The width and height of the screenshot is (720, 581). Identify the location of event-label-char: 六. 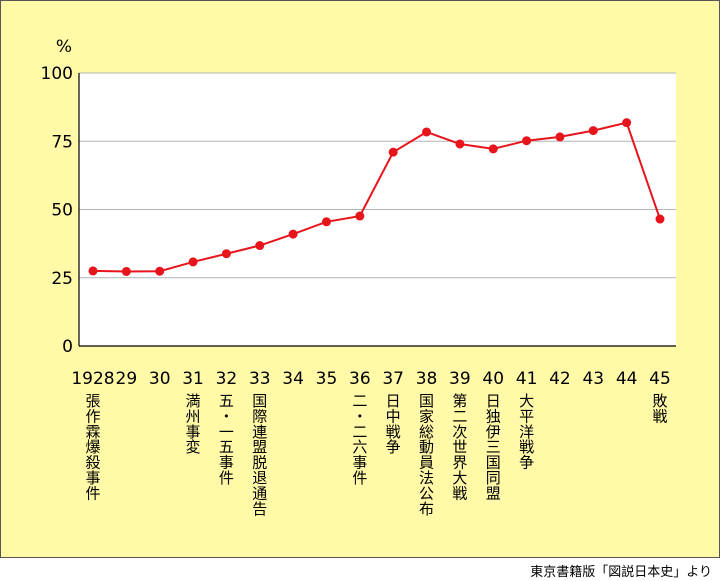
(359, 447).